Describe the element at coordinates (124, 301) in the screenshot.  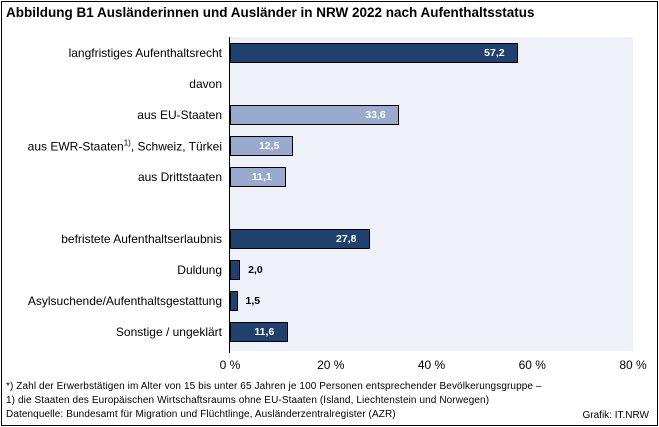
I see `category-label: Asylsuchende/Aufenthaltsgestattung` at that location.